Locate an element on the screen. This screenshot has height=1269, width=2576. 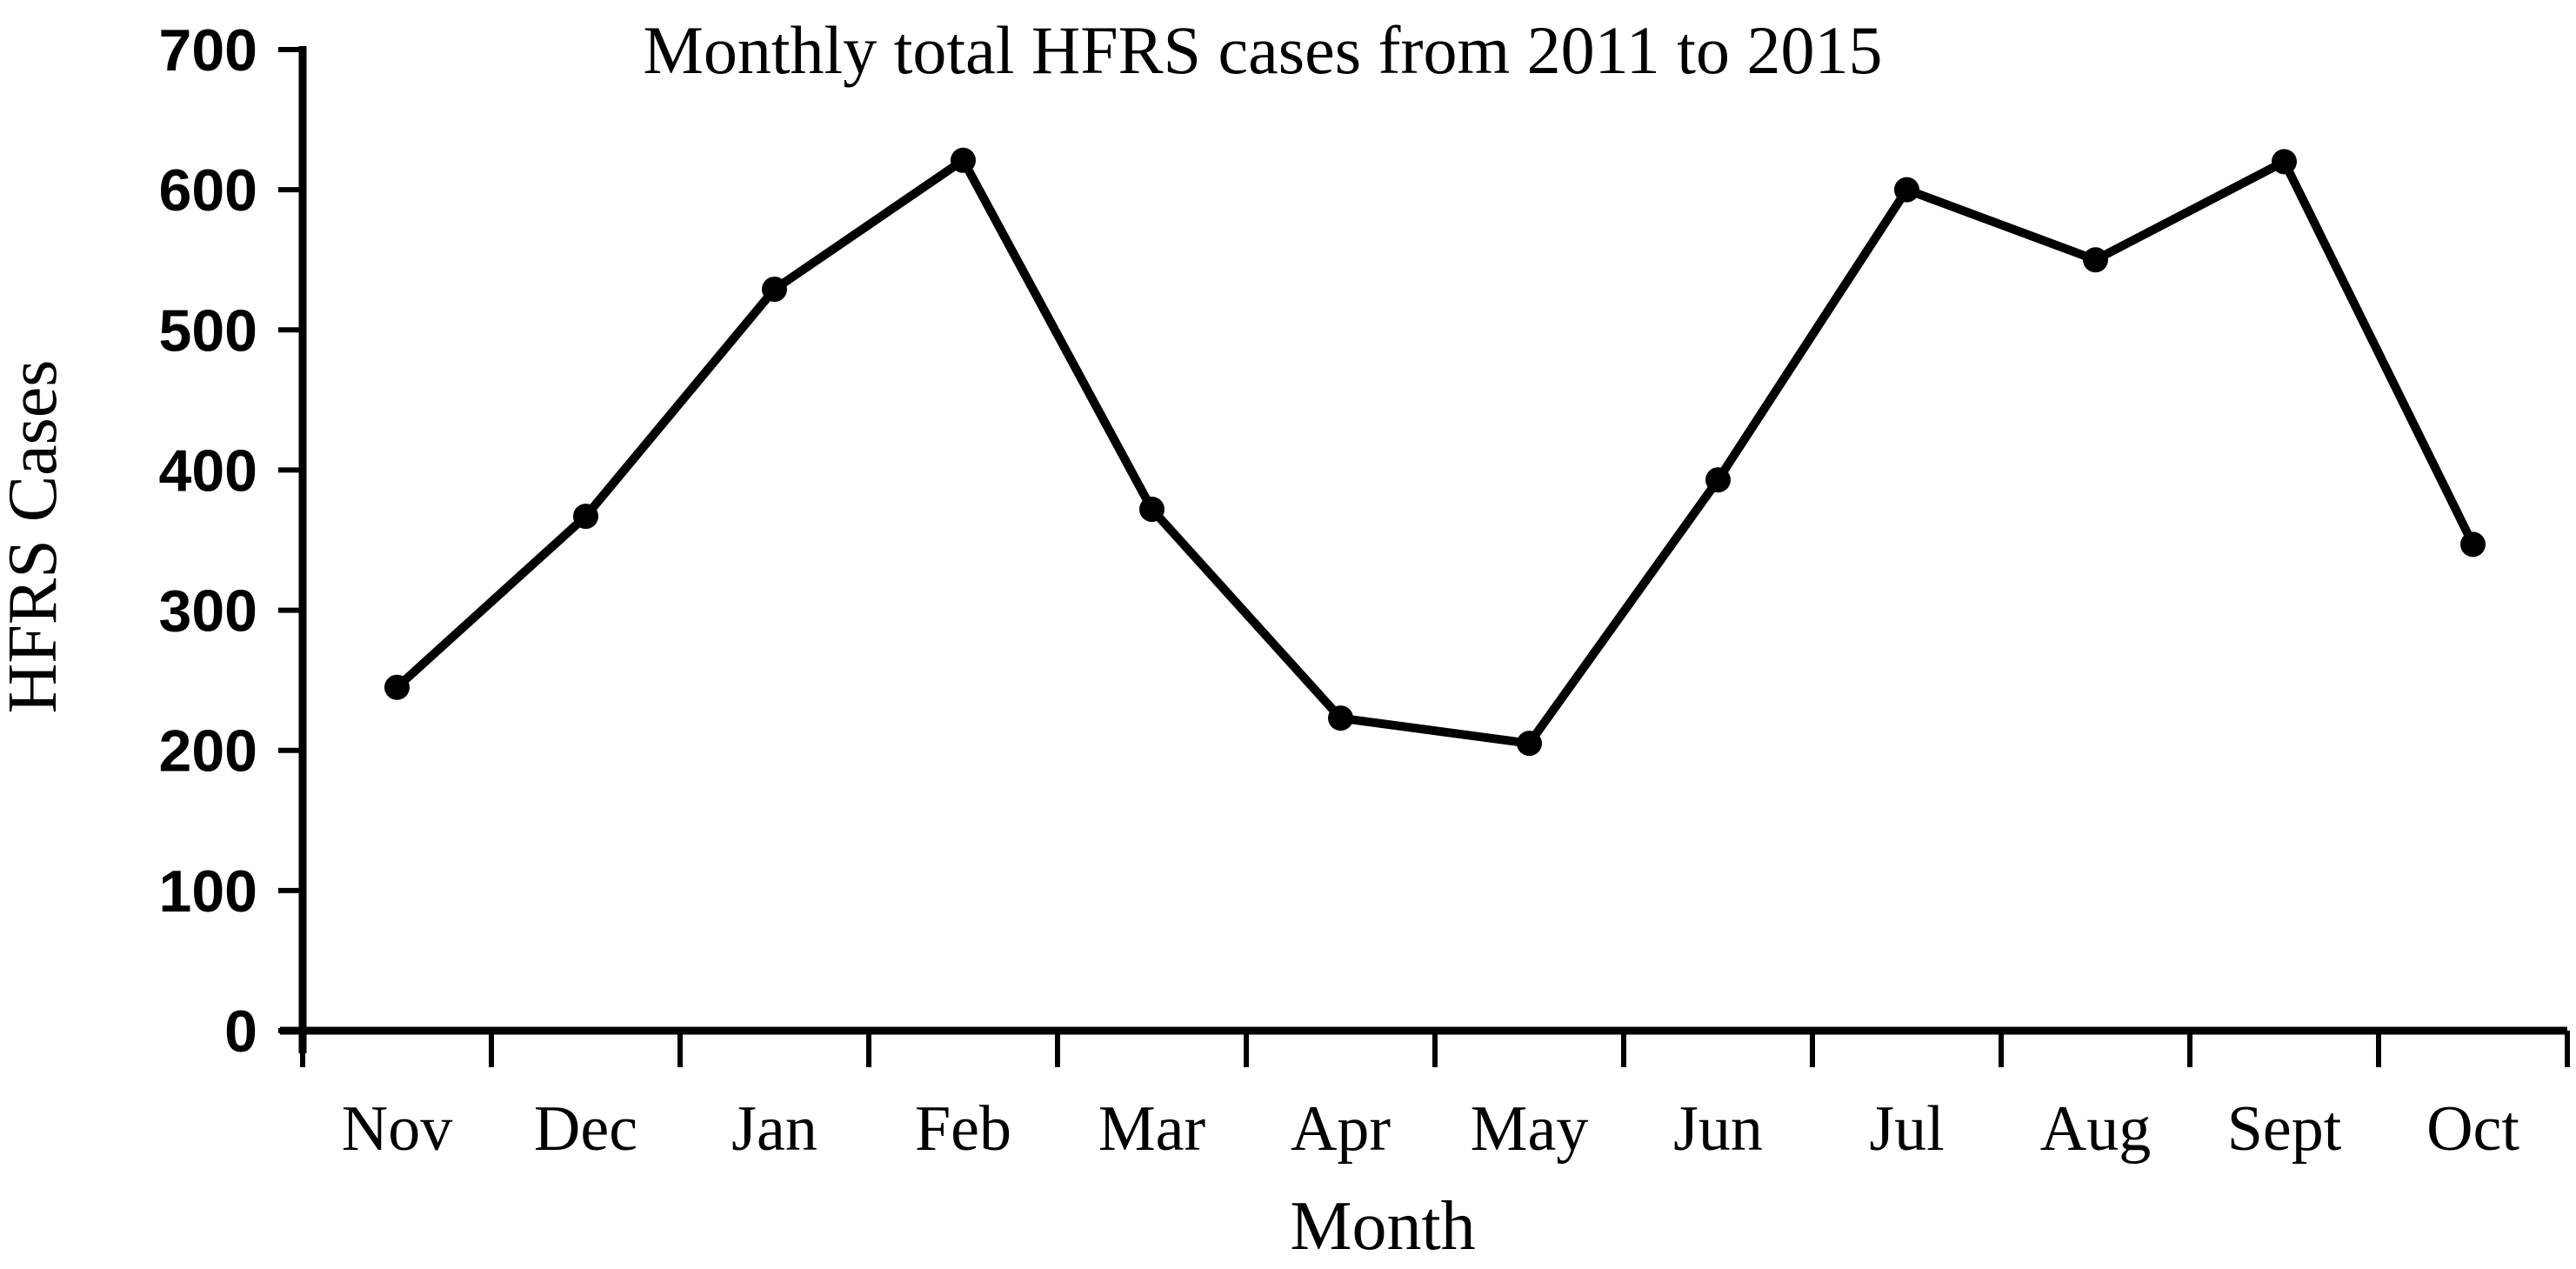
y-tick-label: 100 is located at coordinates (208, 891).